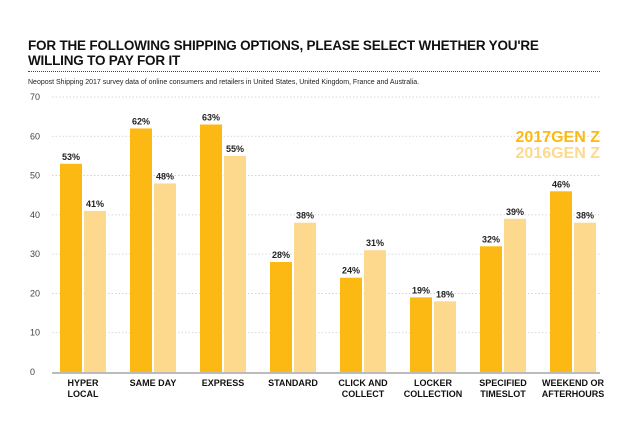 The width and height of the screenshot is (640, 447). What do you see at coordinates (211, 118) in the screenshot?
I see `data-label: 63%` at bounding box center [211, 118].